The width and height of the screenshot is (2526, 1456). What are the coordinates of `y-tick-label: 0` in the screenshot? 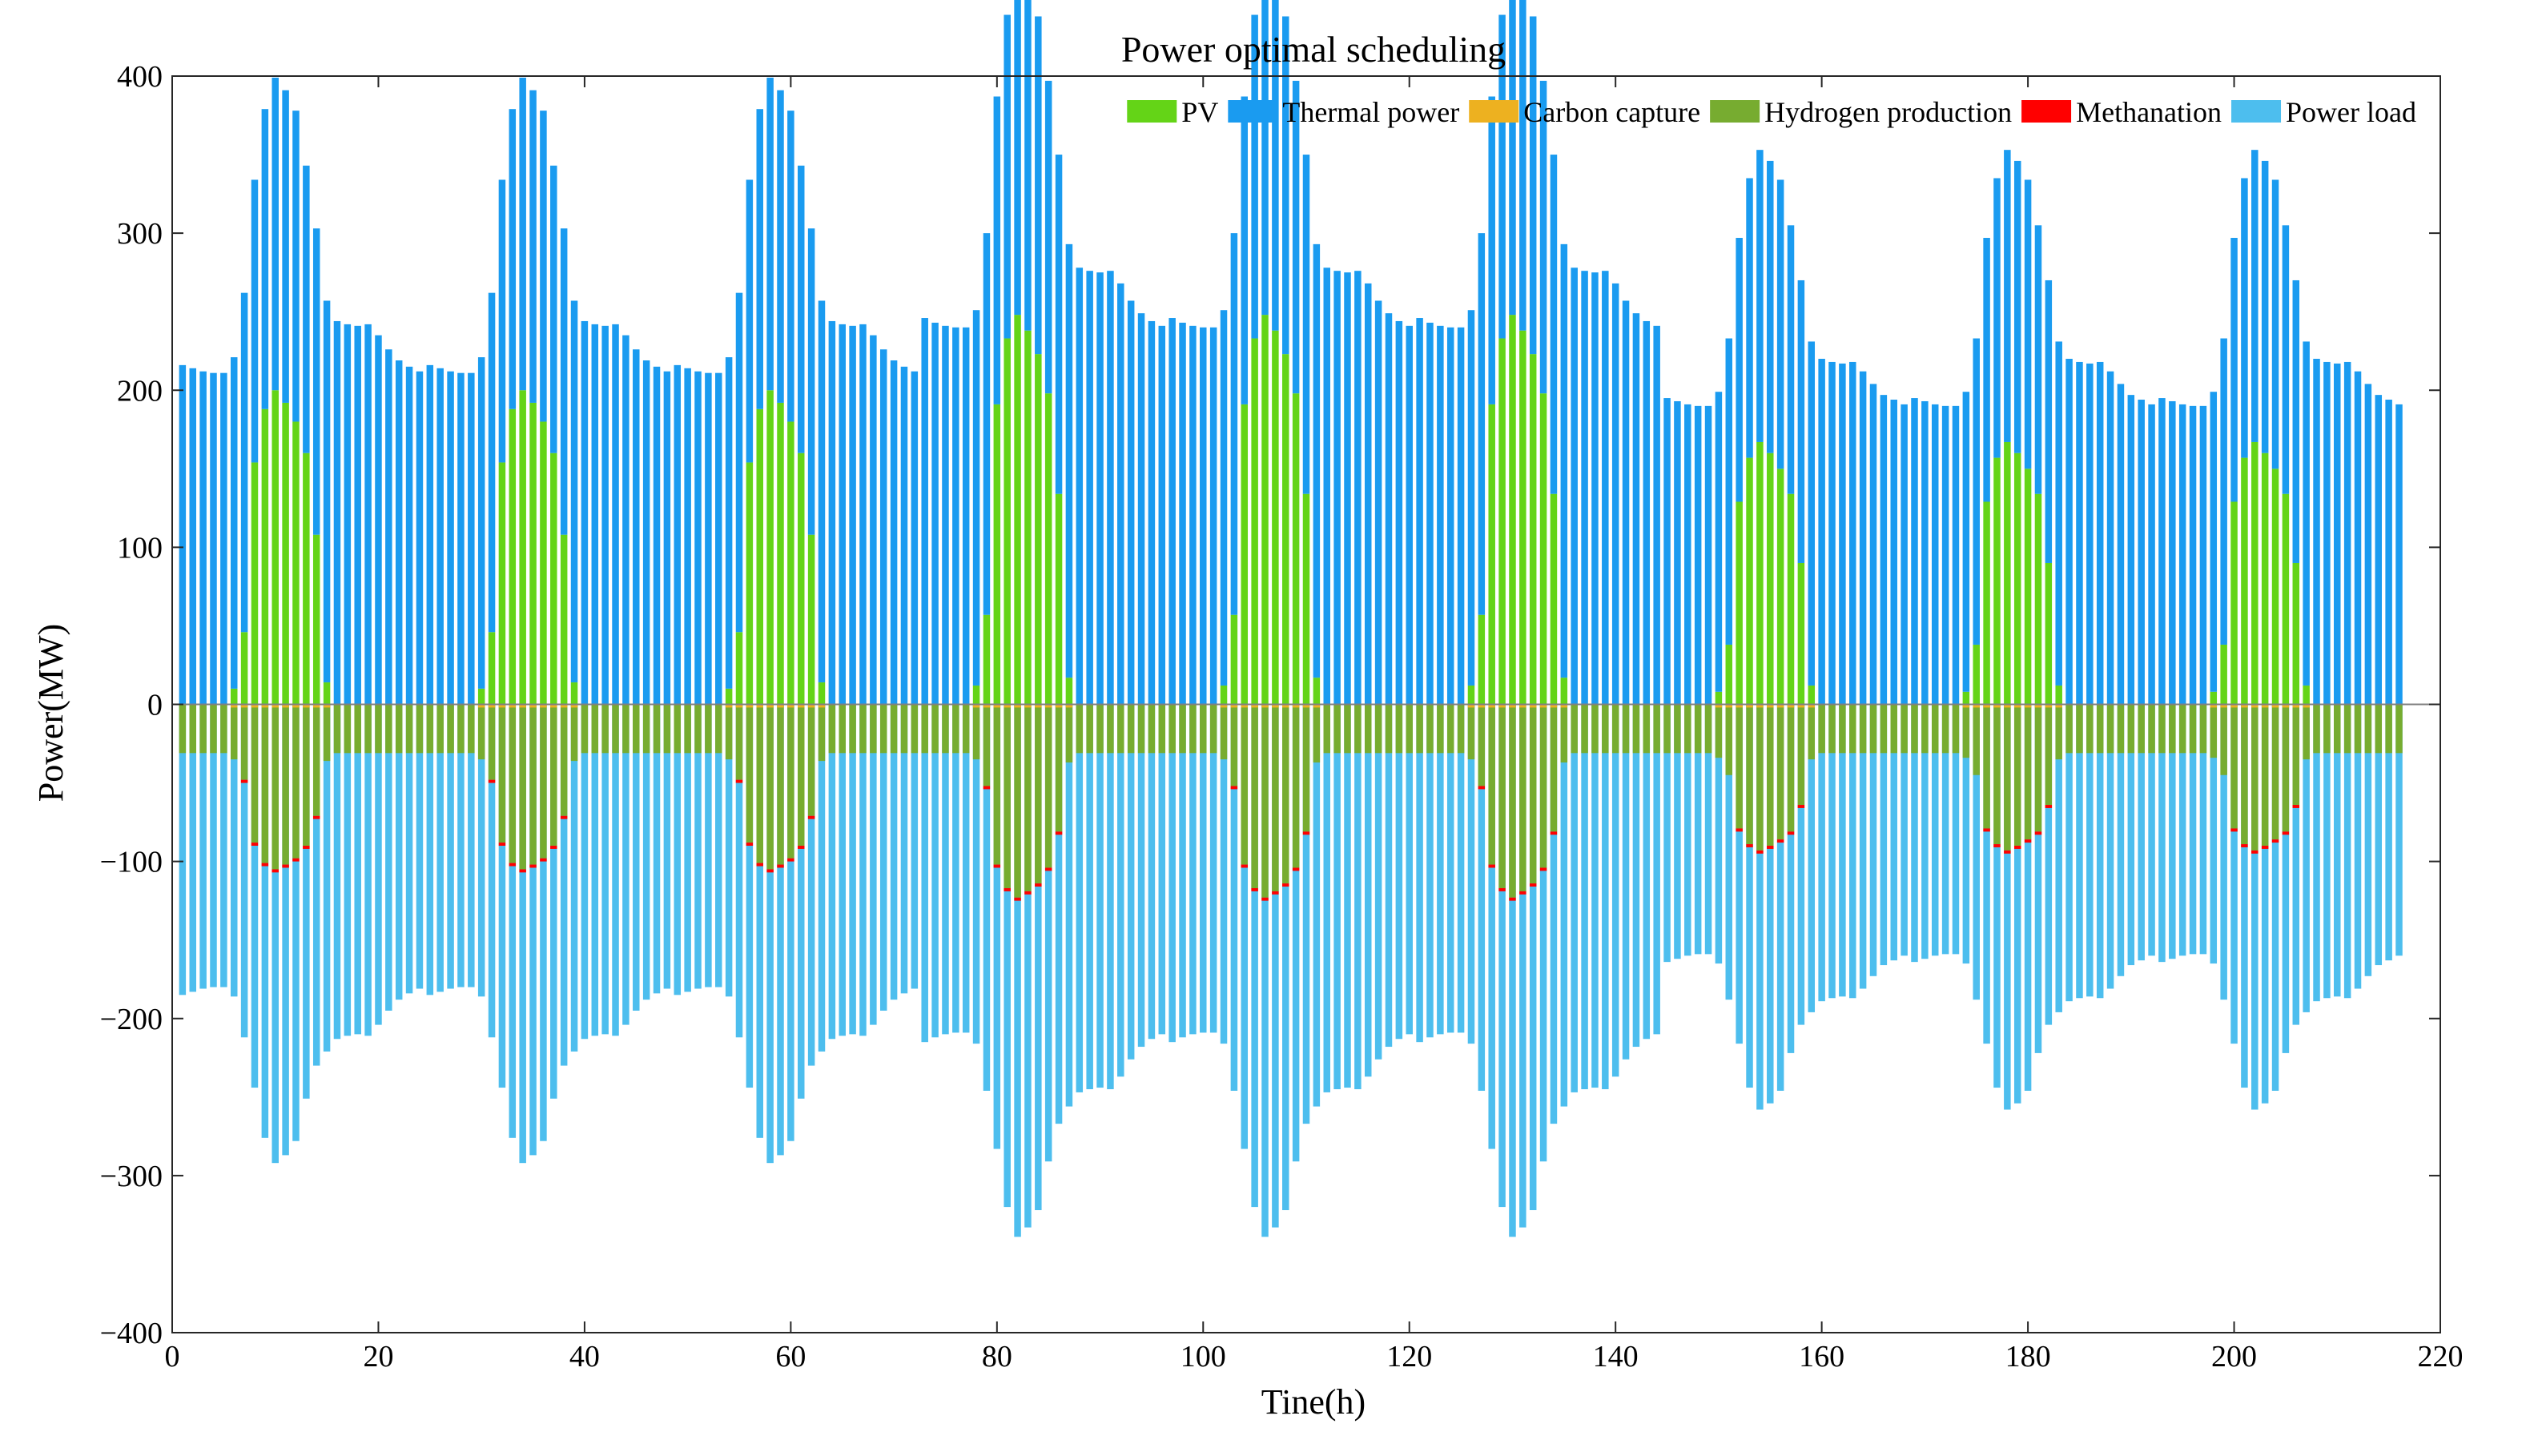 It's located at (155, 705).